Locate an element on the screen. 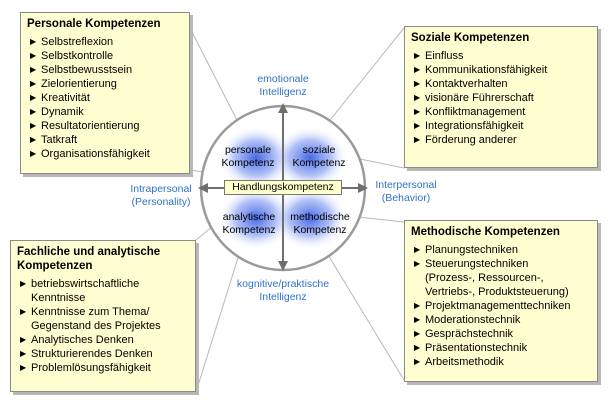  list-item-text: Planungstechniken is located at coordinates (471, 250).